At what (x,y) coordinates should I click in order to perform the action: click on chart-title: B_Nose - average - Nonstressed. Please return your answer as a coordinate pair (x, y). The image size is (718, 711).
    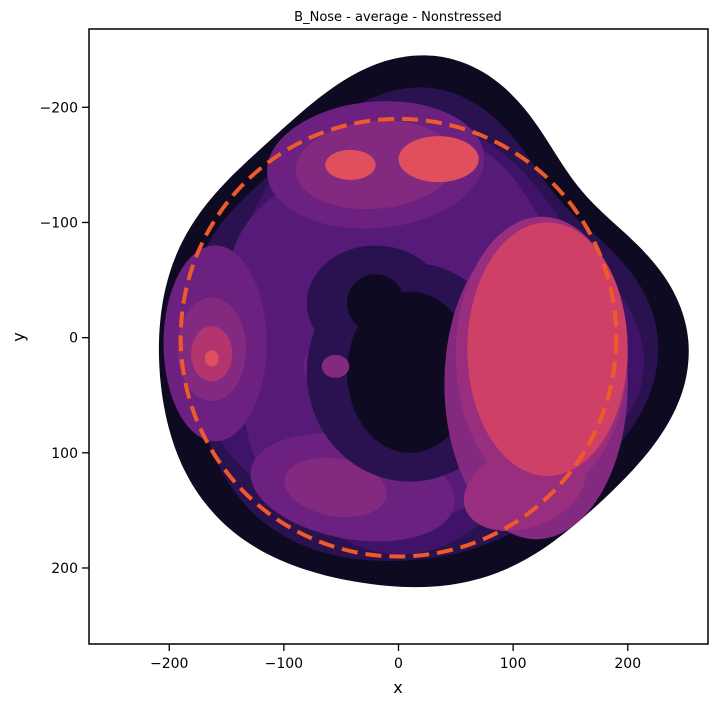
    Looking at the image, I should click on (398, 17).